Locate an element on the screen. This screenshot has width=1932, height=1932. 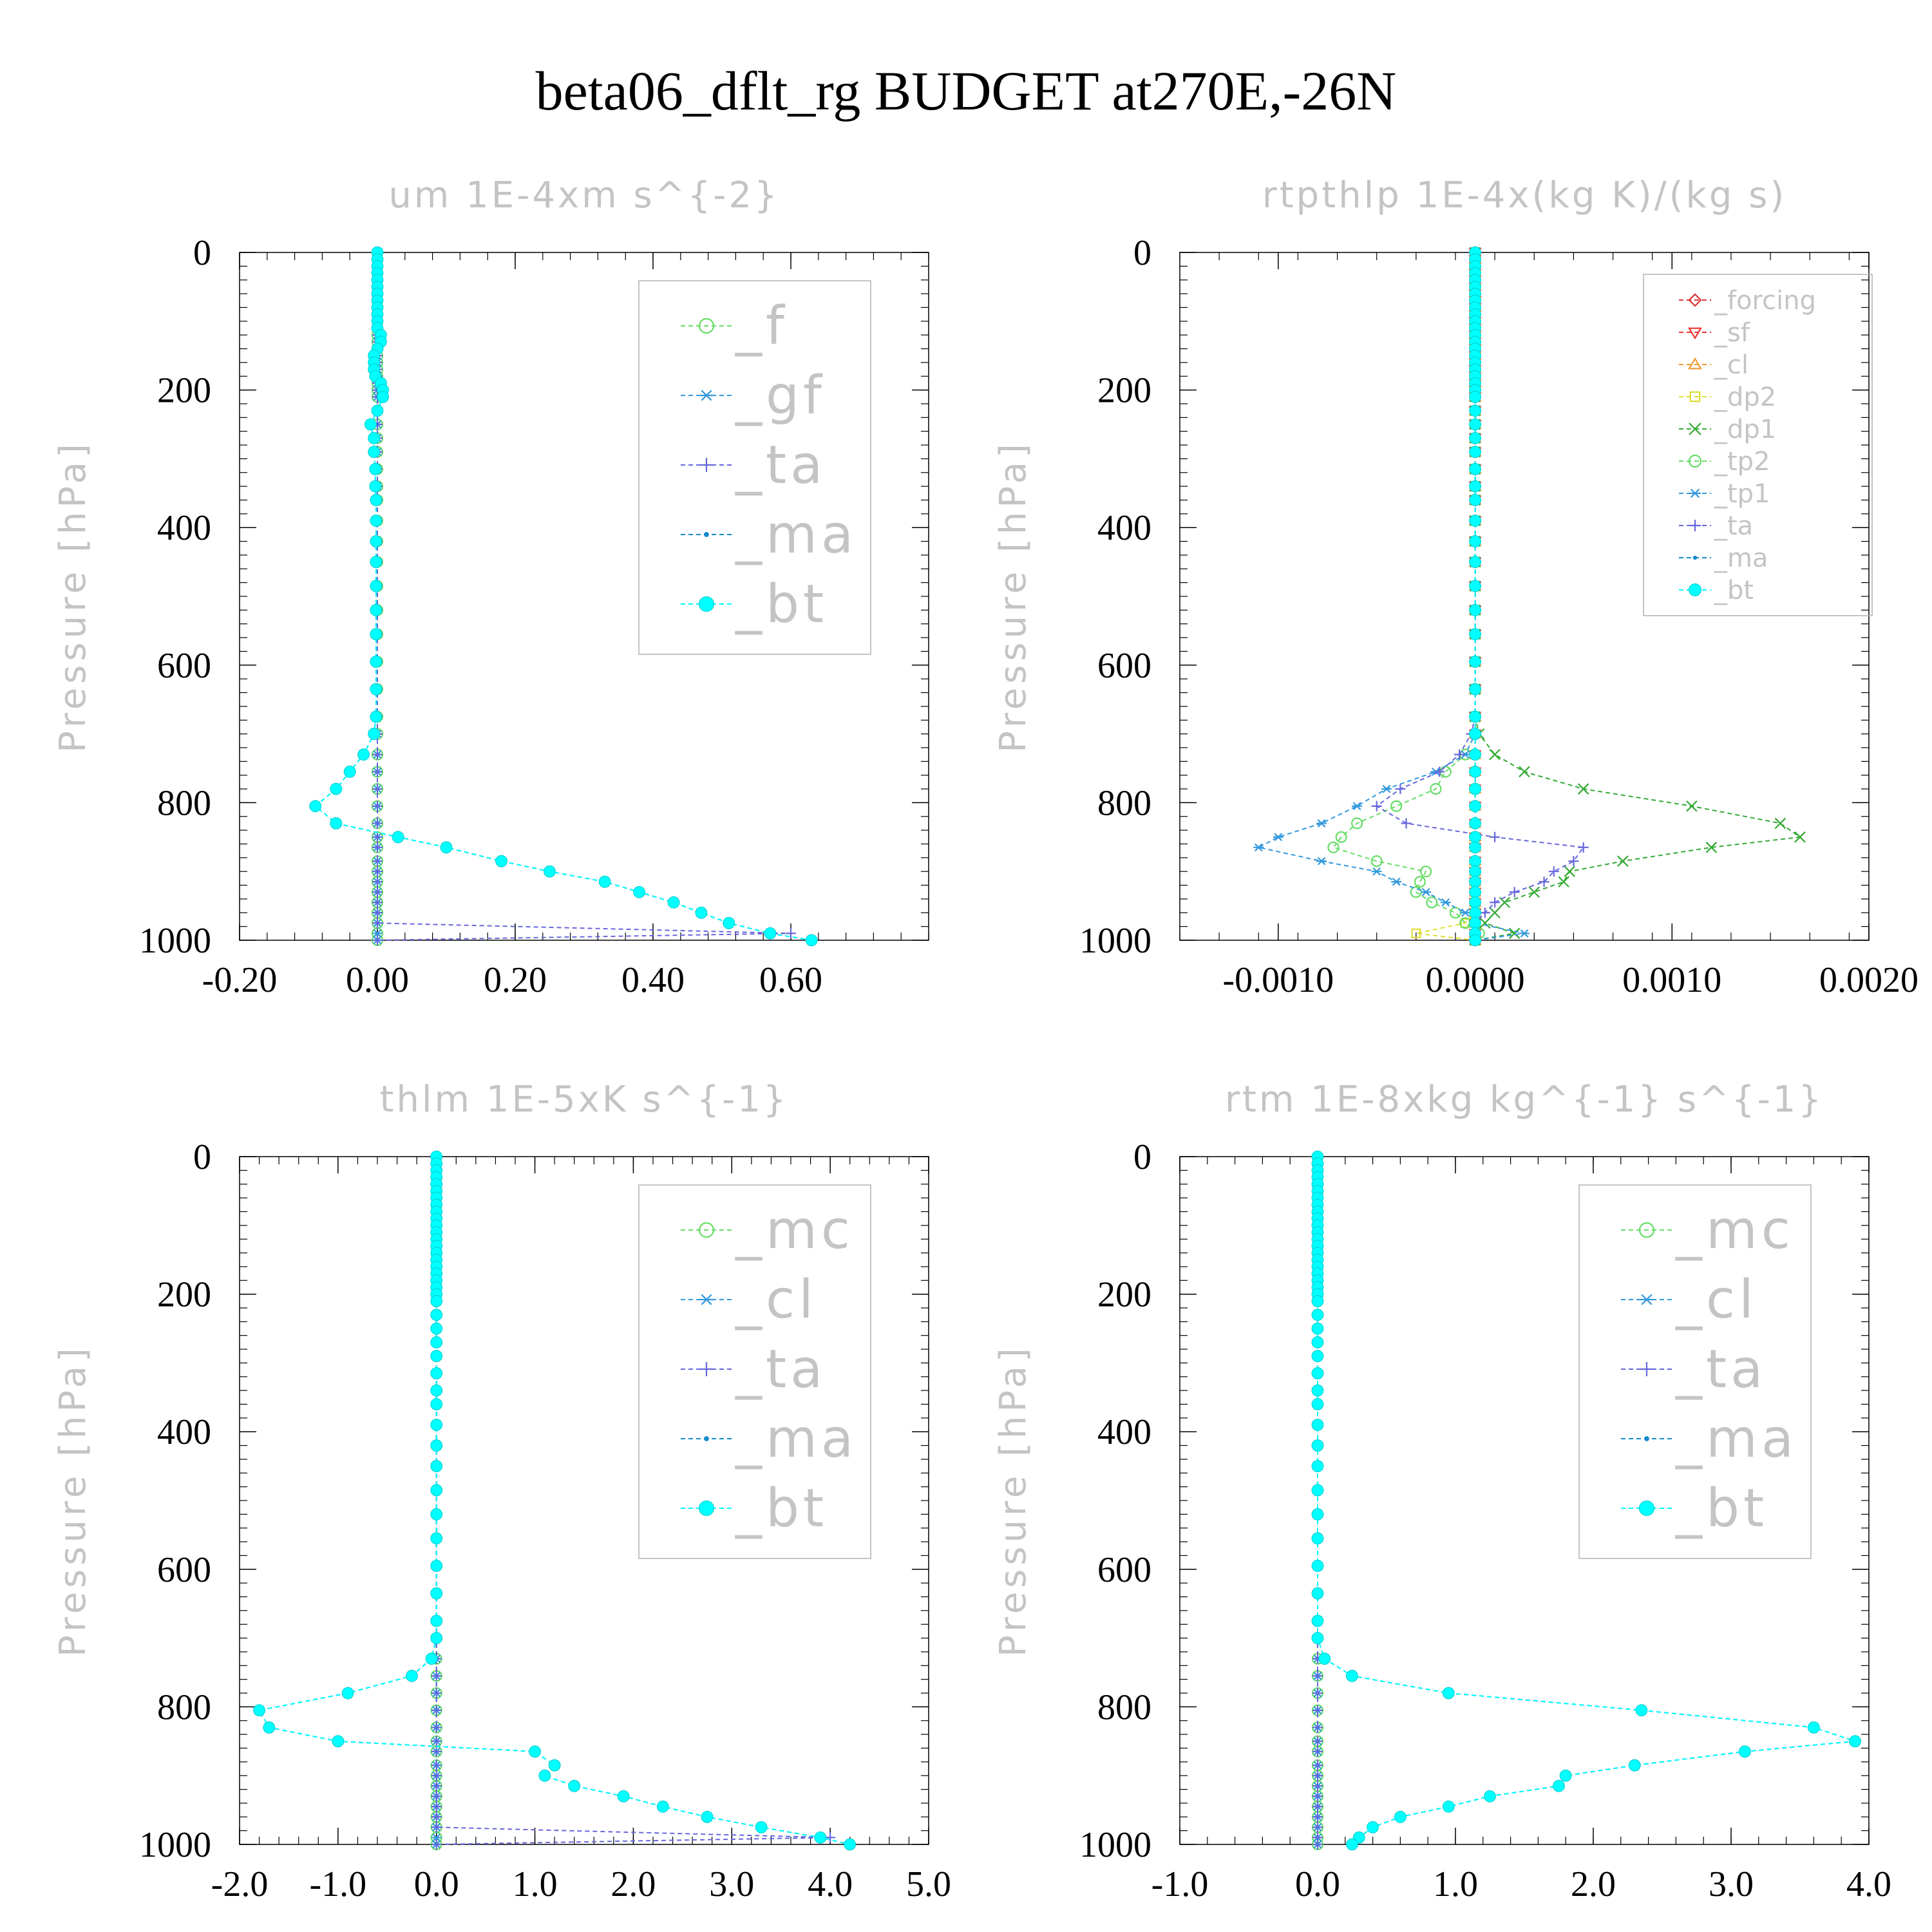
legend: _f _gf _ta _ma _bt is located at coordinates (754, 467).